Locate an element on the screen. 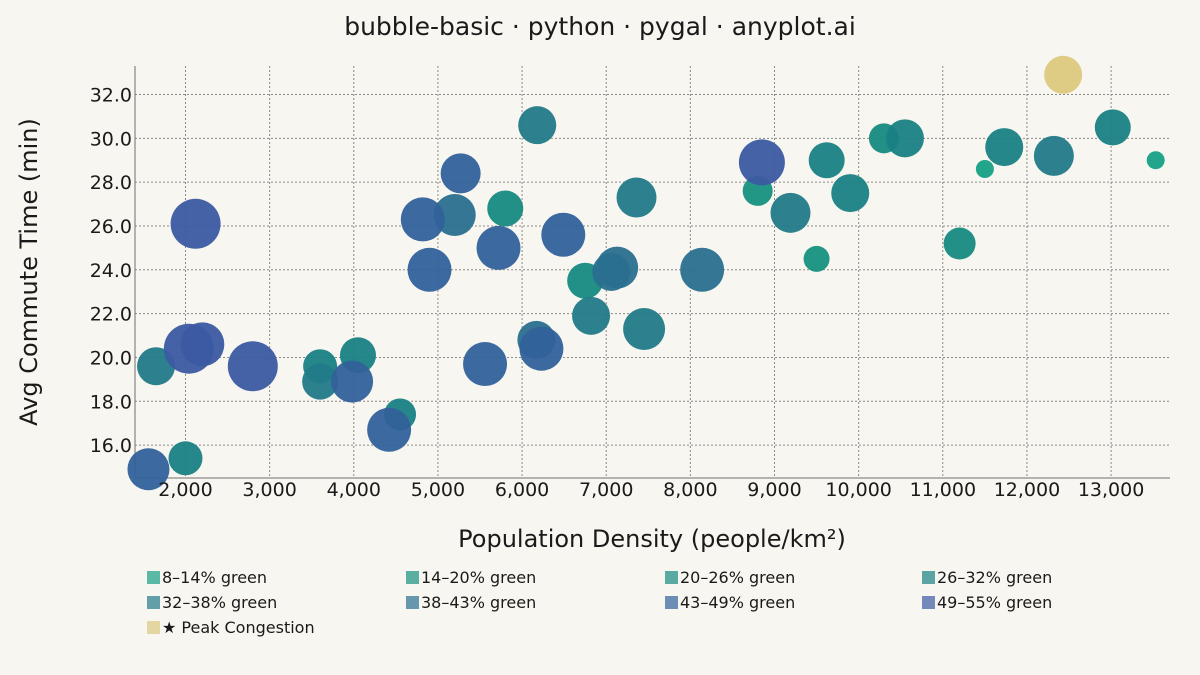 This screenshot has height=675, width=1200. legend-label: 26–32% green is located at coordinates (994, 577).